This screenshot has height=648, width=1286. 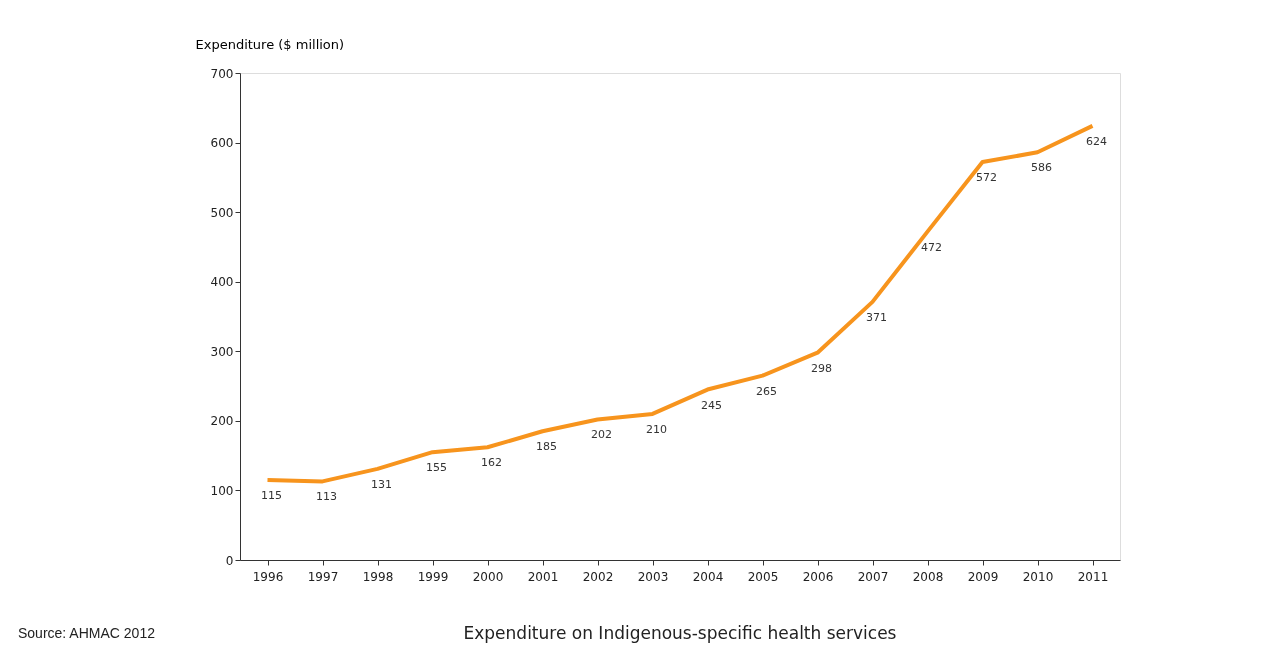 What do you see at coordinates (222, 421) in the screenshot?
I see `y-tick-label: 200` at bounding box center [222, 421].